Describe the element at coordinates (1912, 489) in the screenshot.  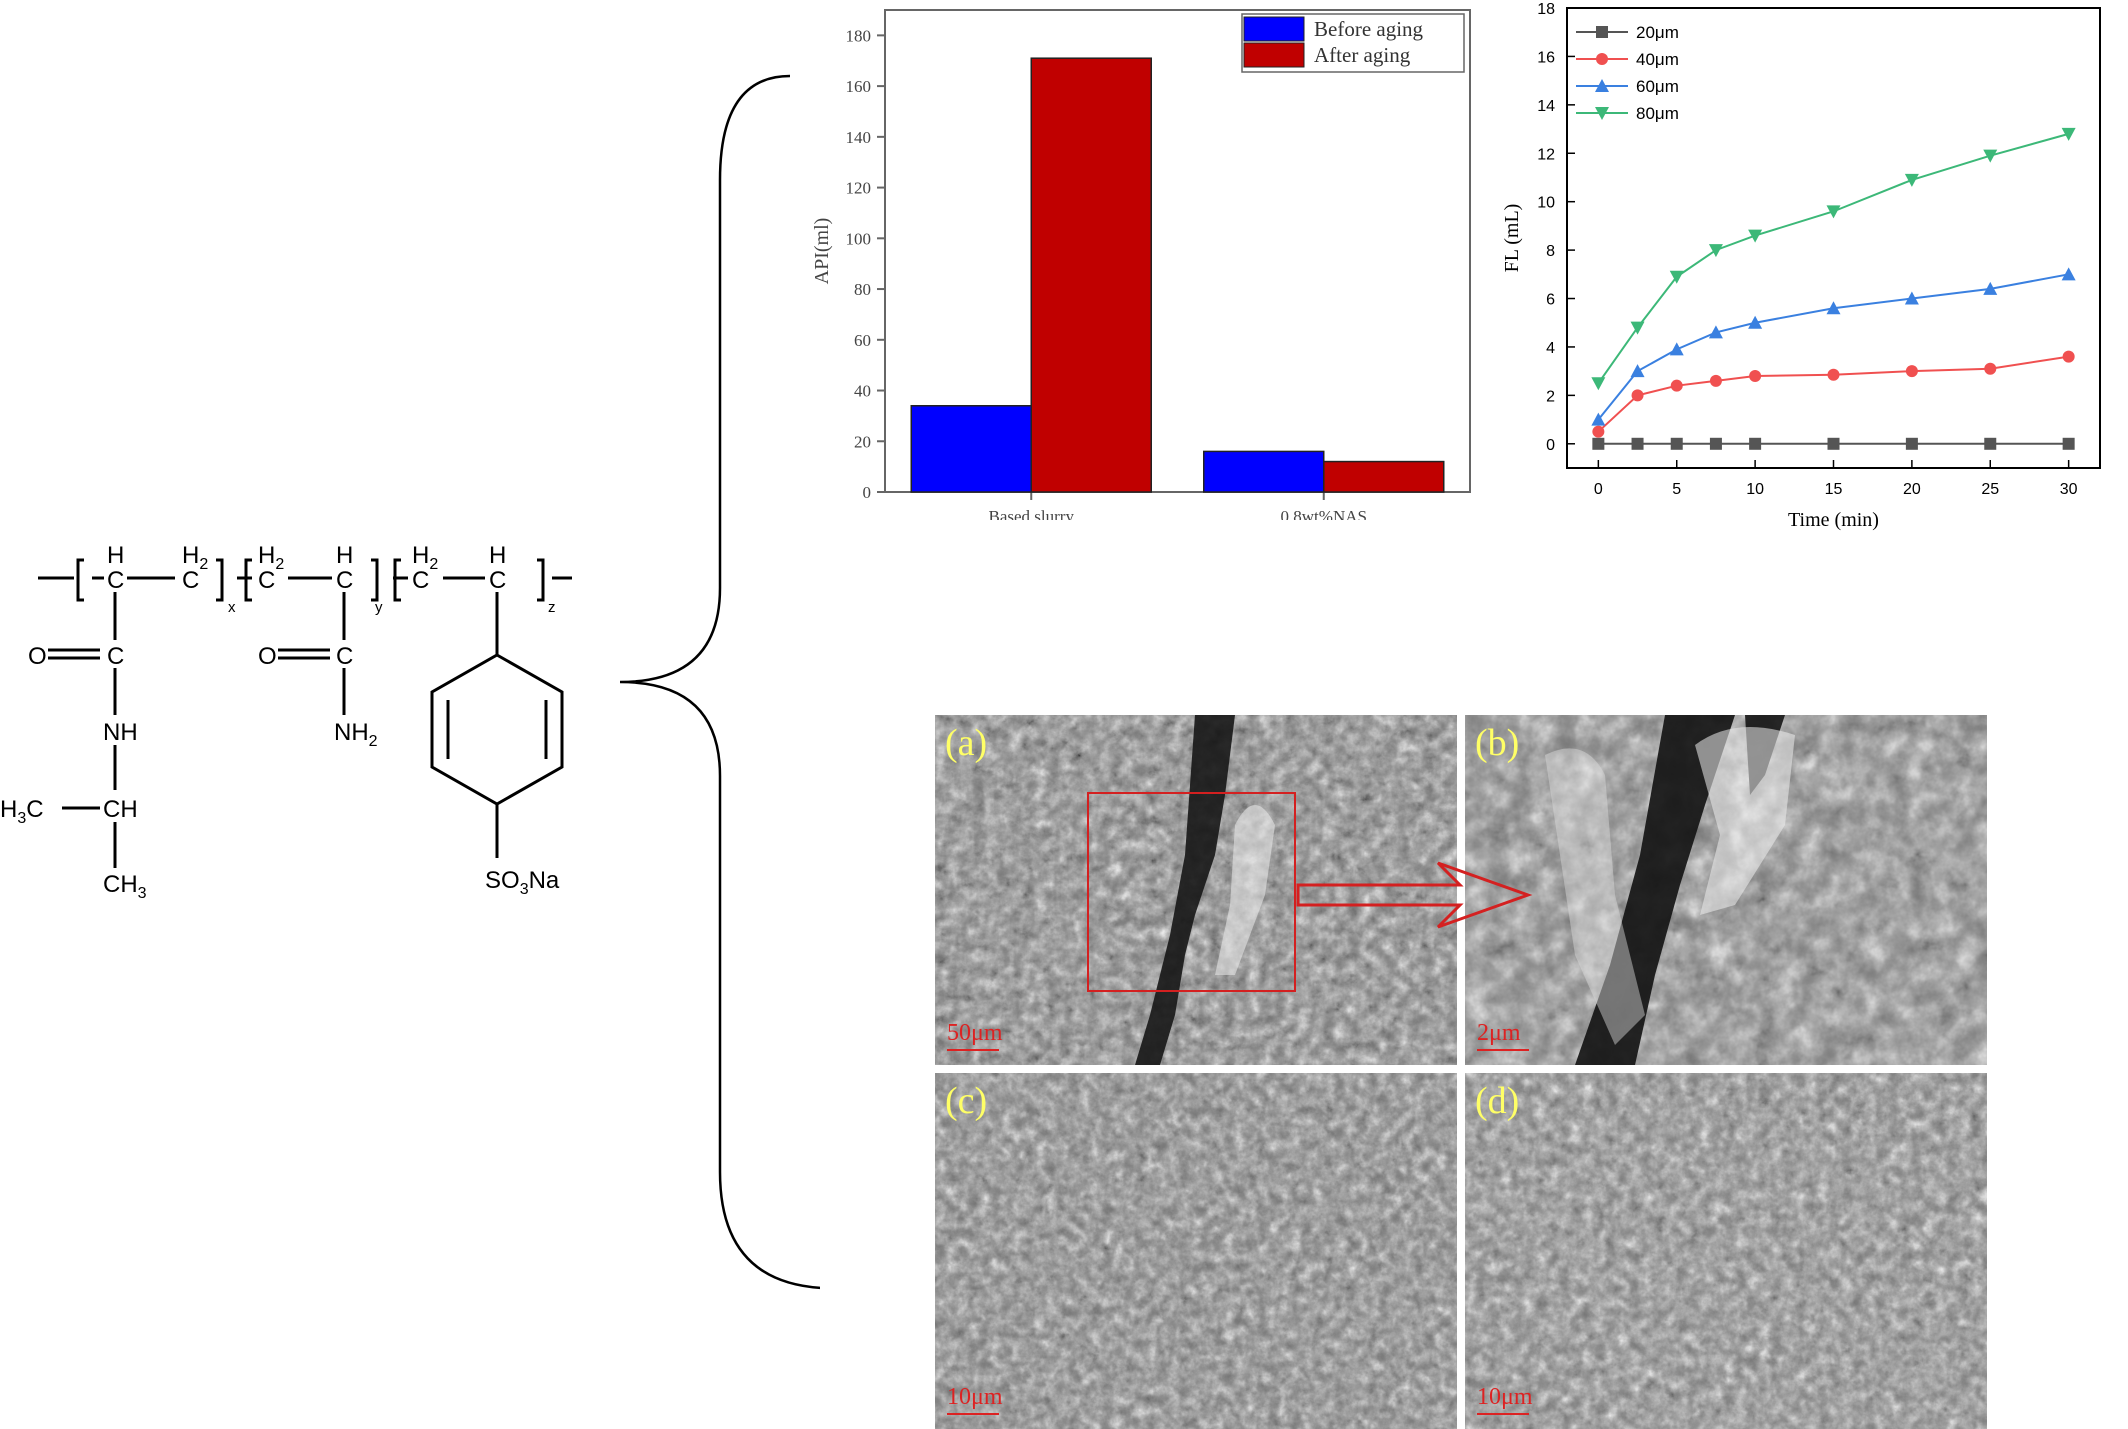
I see `x-tick-label: 20` at that location.